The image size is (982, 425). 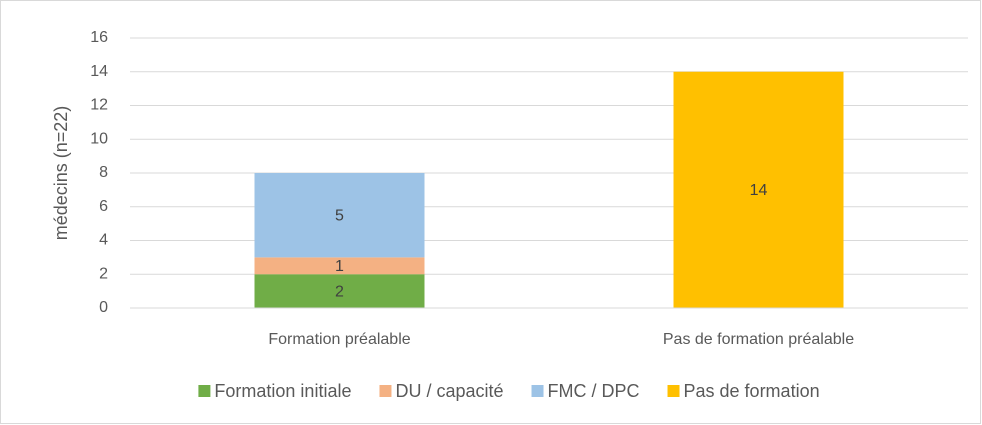 I want to click on data-label: 2, so click(x=339, y=291).